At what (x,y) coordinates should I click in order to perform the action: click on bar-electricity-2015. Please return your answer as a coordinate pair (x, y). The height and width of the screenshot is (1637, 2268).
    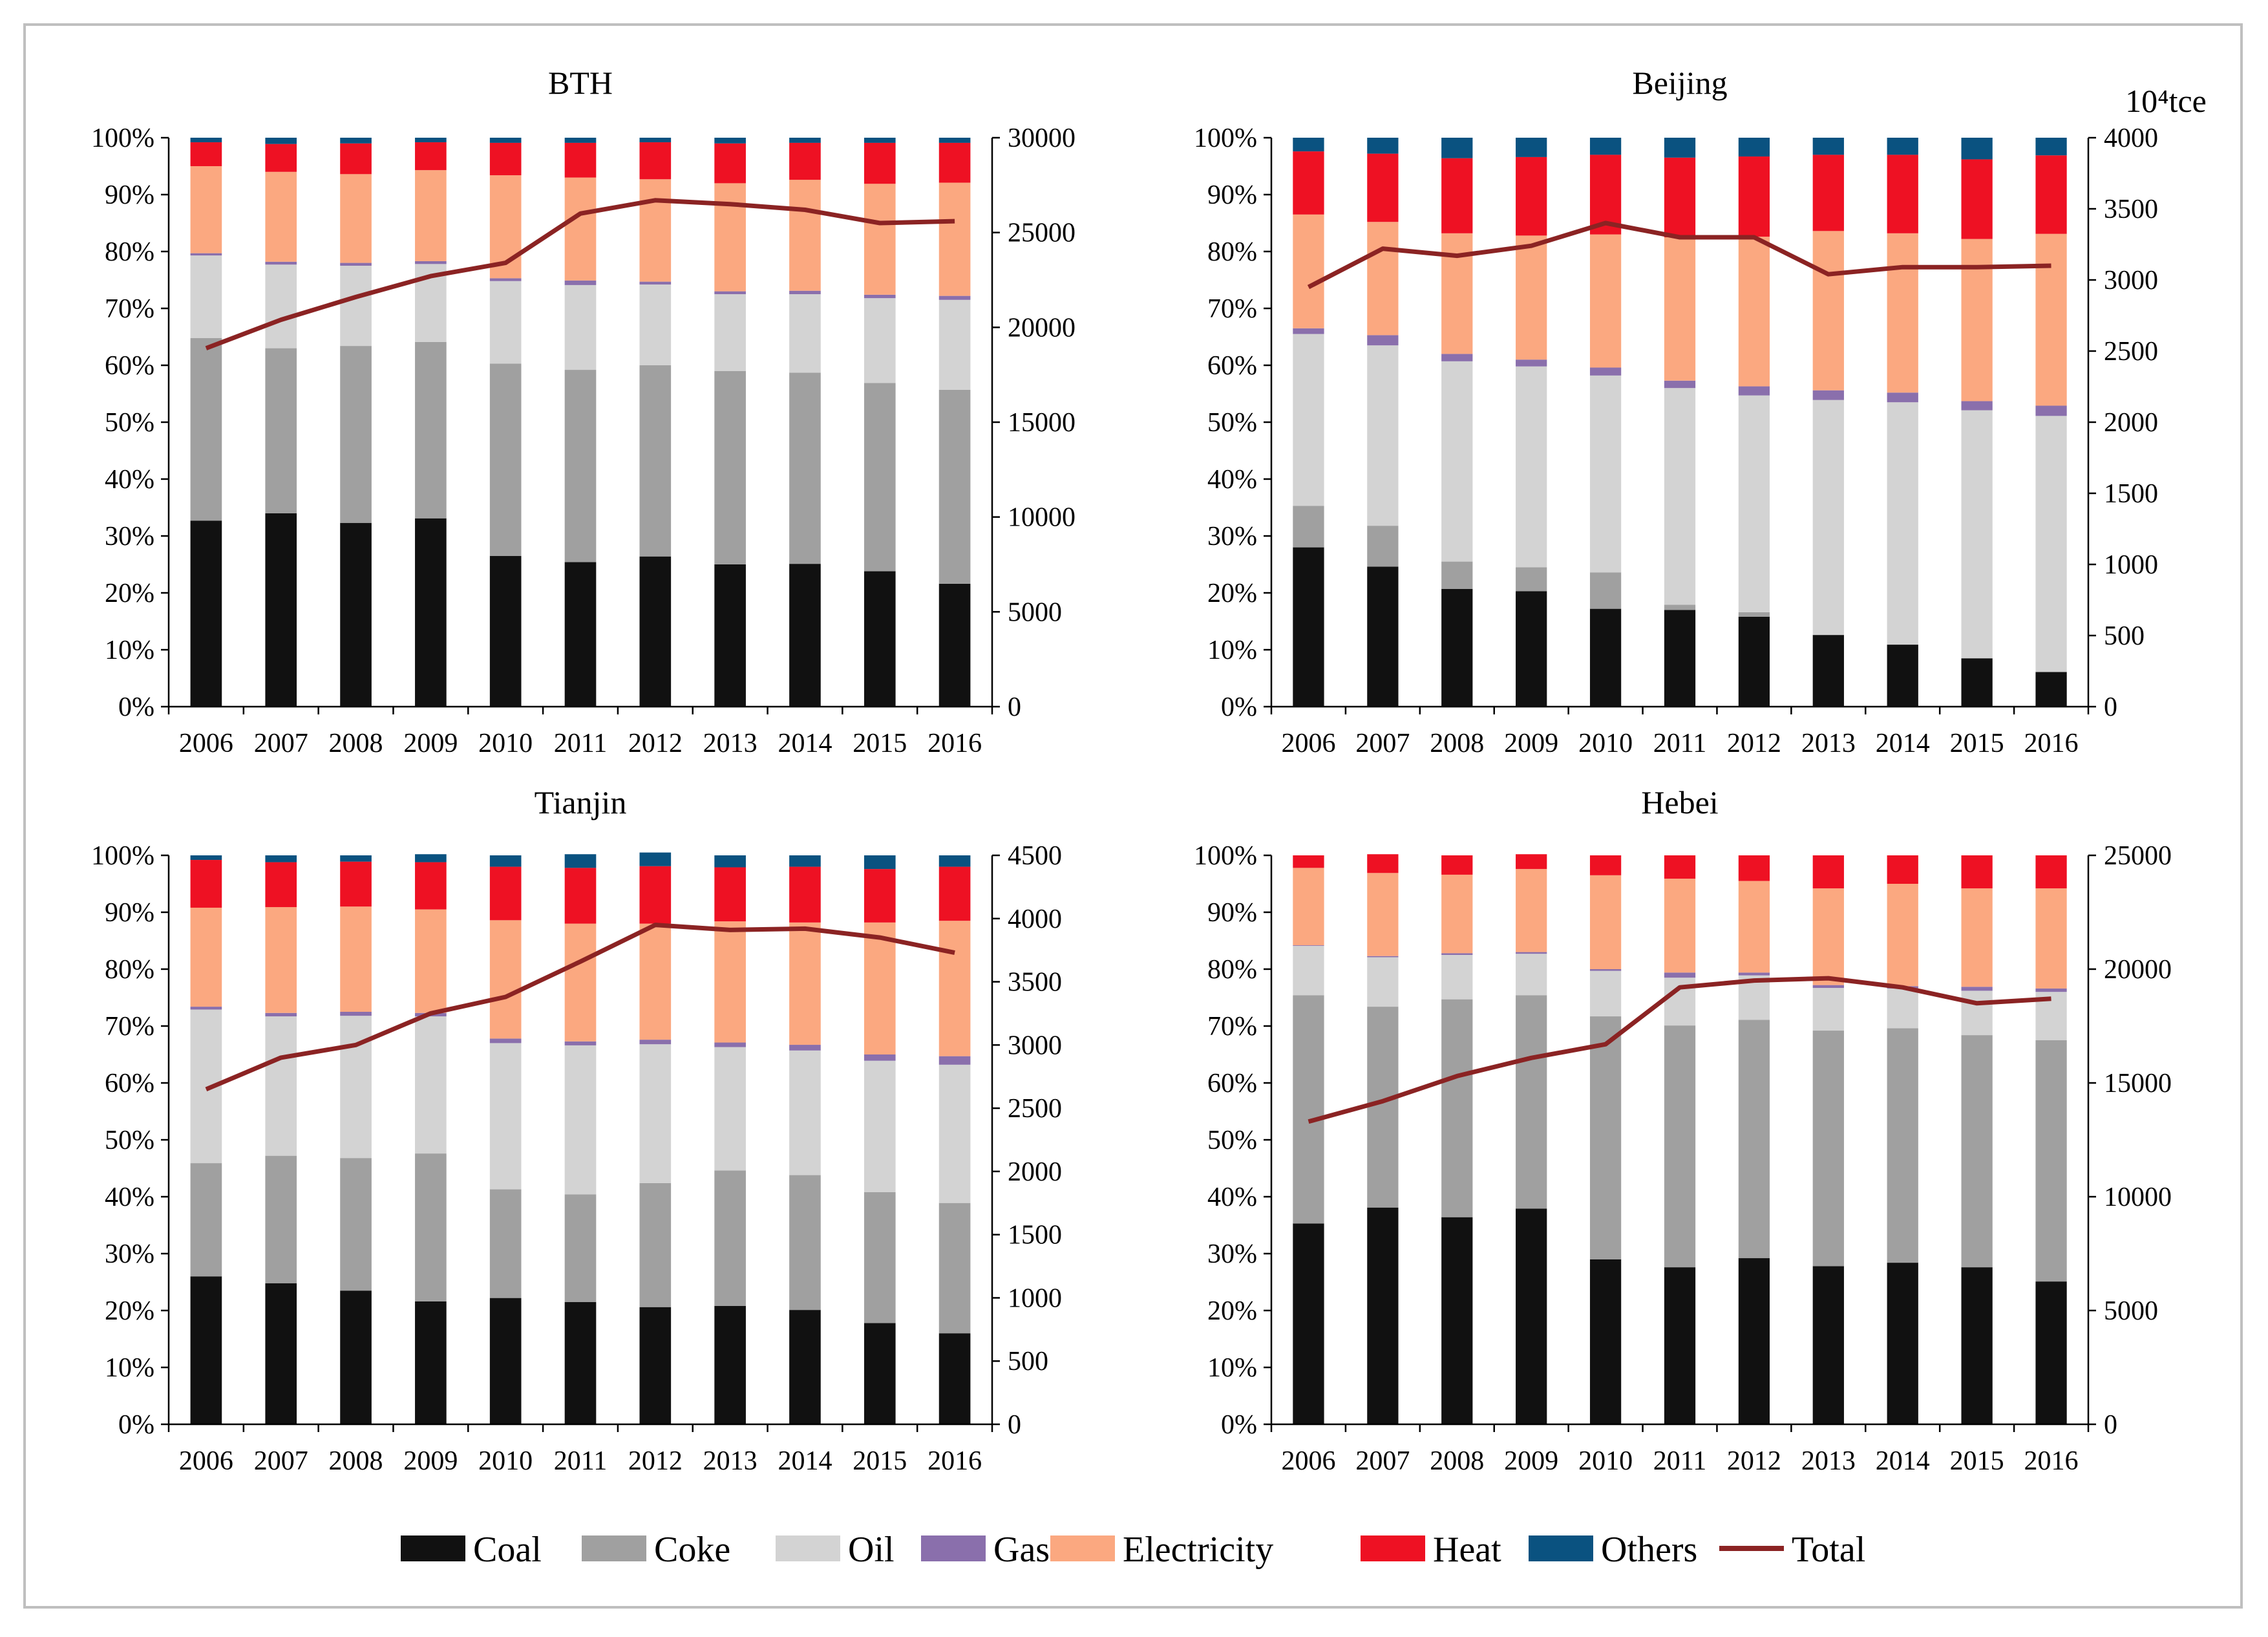
    Looking at the image, I should click on (880, 988).